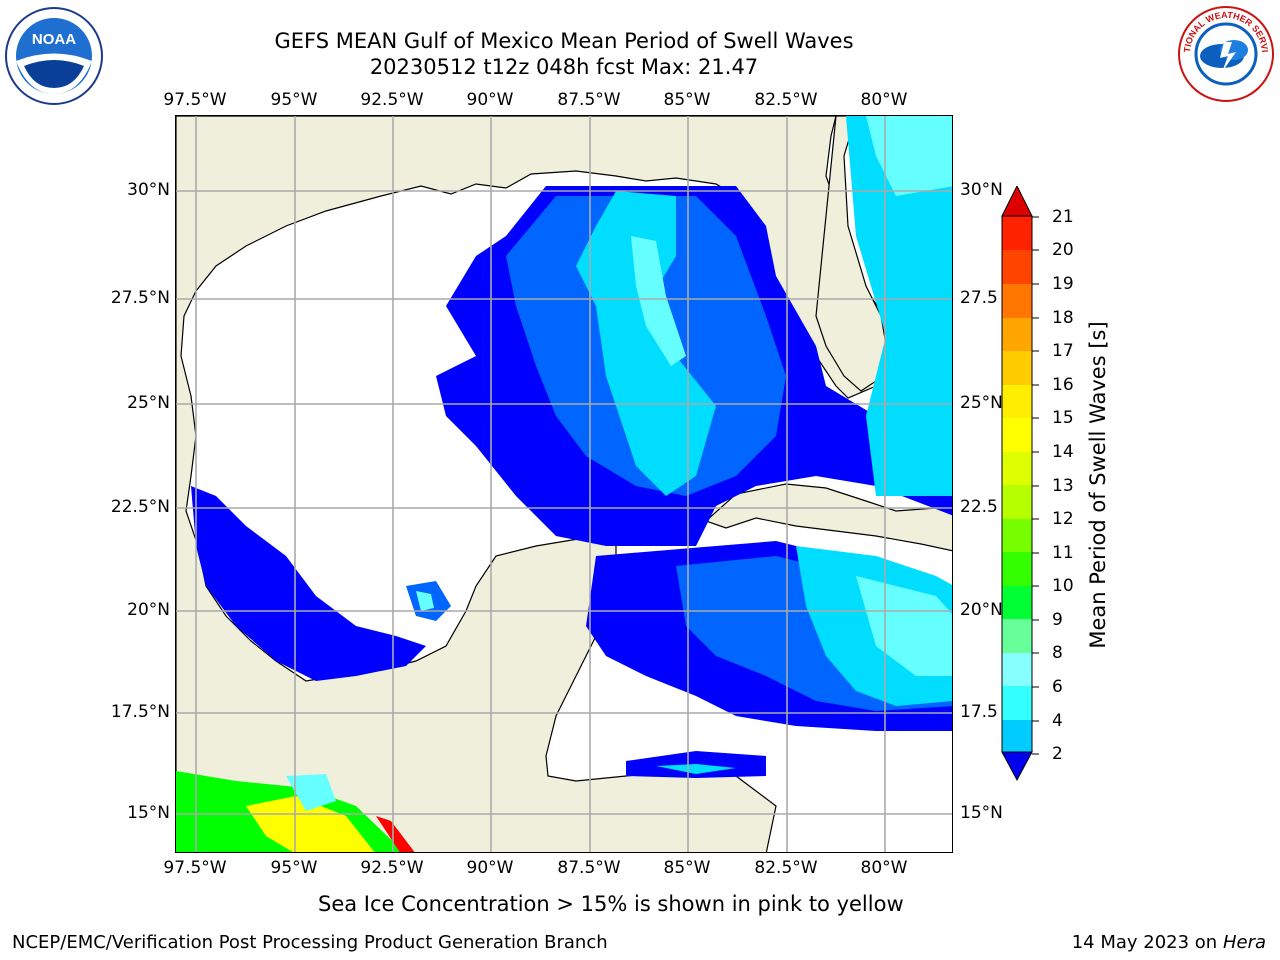 The image size is (1280, 960). Describe the element at coordinates (140, 507) in the screenshot. I see `lat-tick-left: 22.5°N` at that location.